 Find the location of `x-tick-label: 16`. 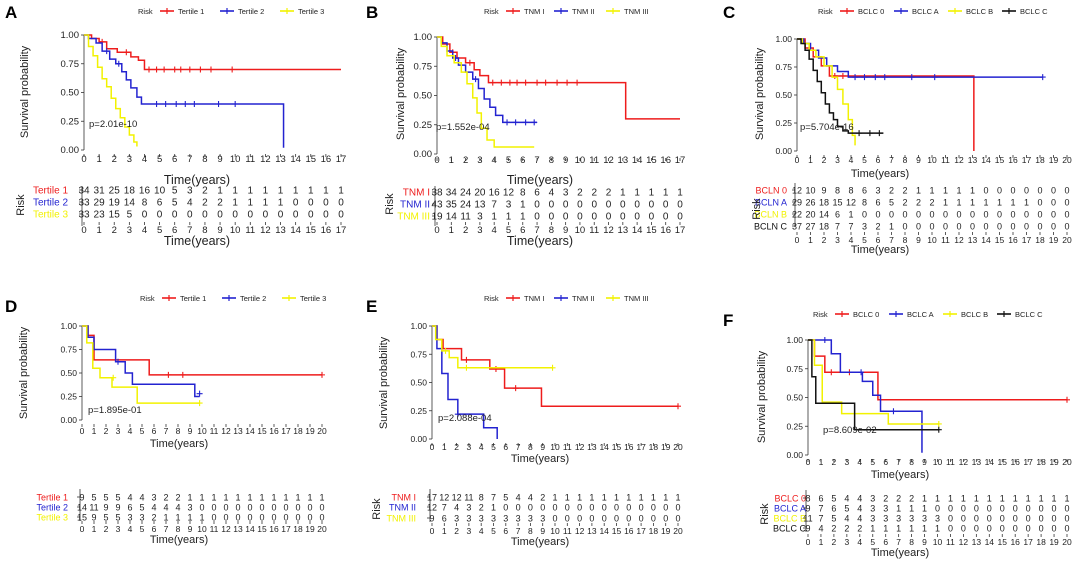

x-tick-label: 16 is located at coordinates (665, 160).